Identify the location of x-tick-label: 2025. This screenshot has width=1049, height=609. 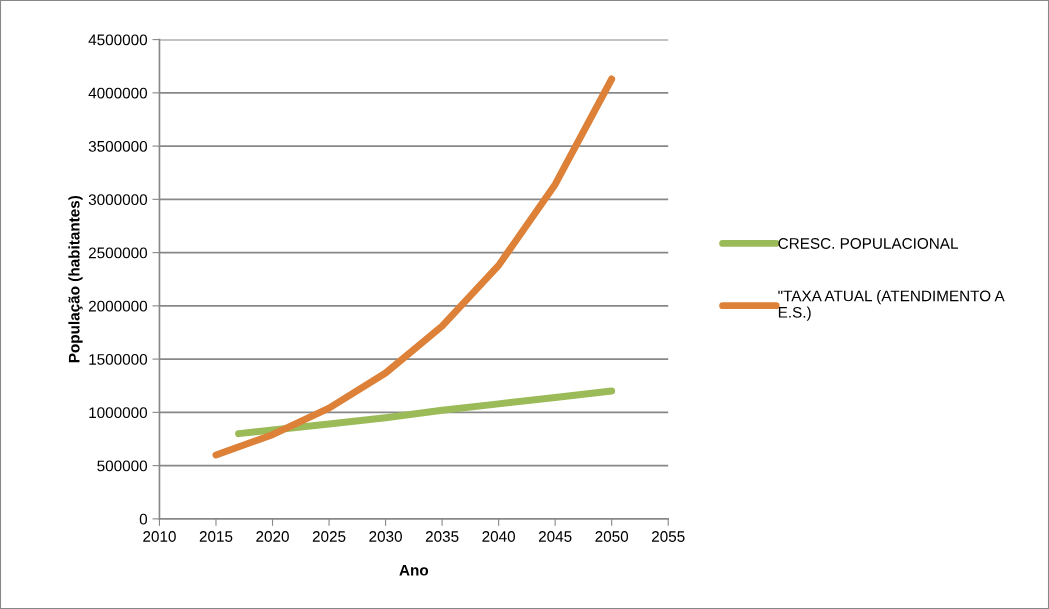
(329, 536).